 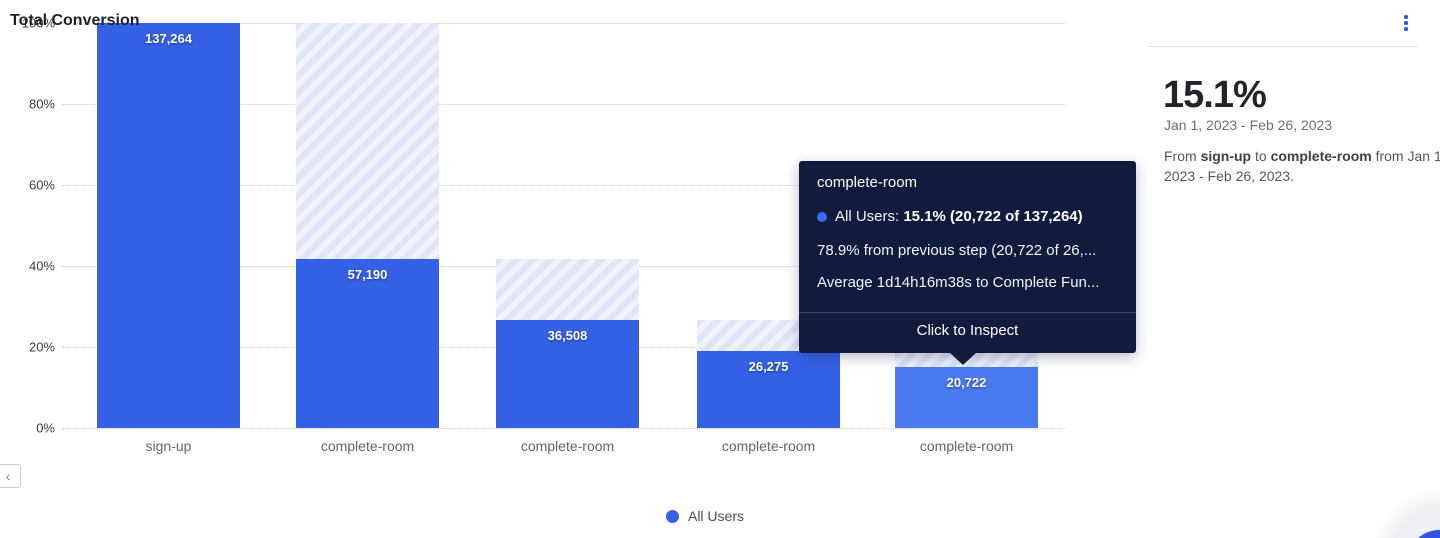 I want to click on collapse-panel-button: ‹, so click(x=10, y=476).